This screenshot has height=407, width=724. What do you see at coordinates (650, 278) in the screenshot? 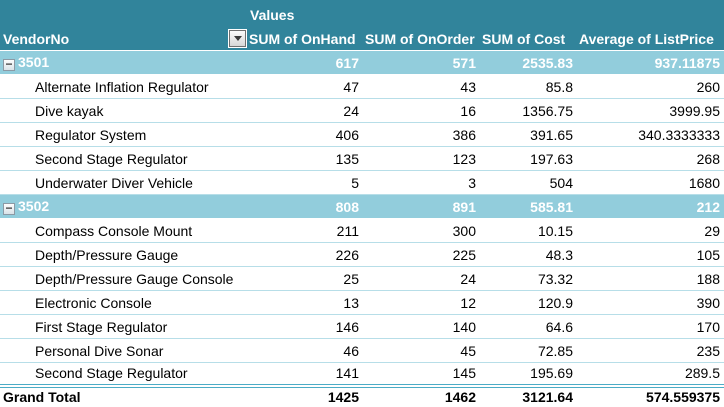
I see `product-value: 188` at bounding box center [650, 278].